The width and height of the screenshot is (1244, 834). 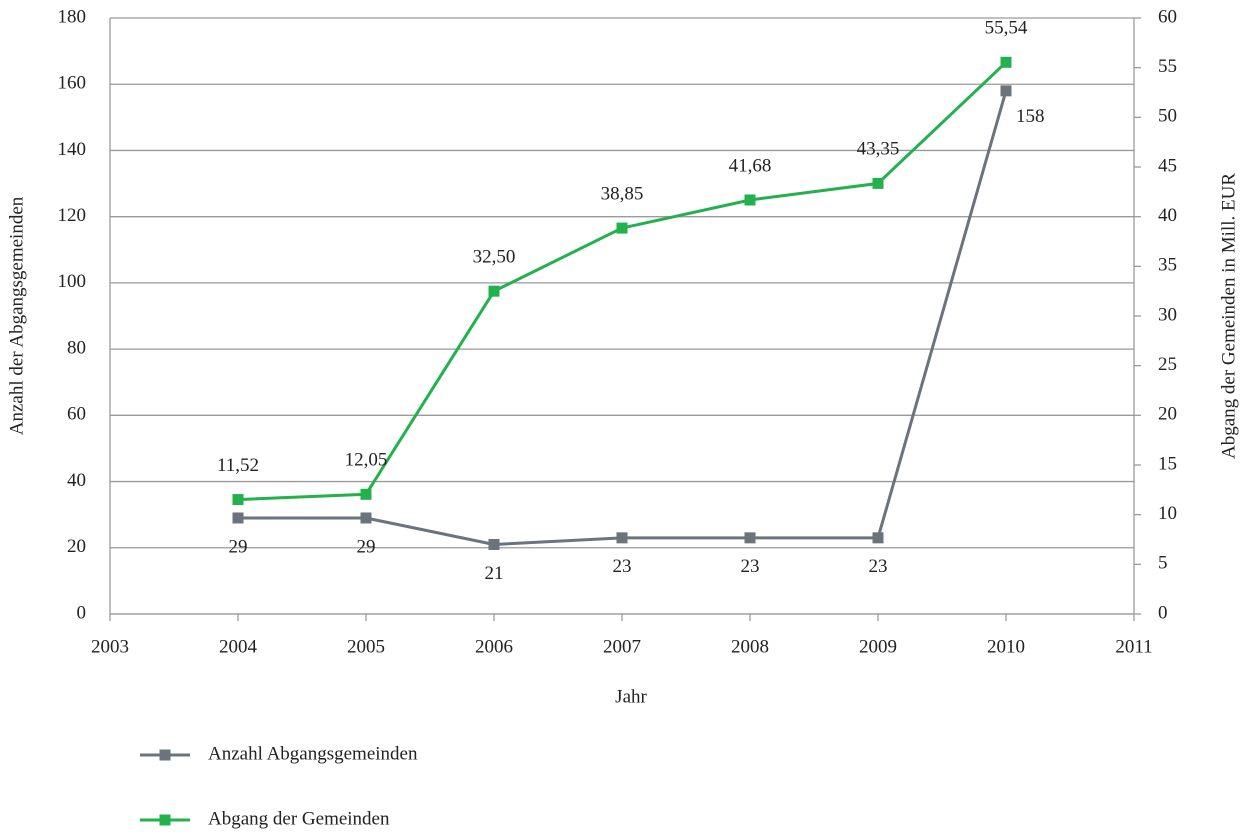 I want to click on y2-tick-label: 45, so click(x=1167, y=165).